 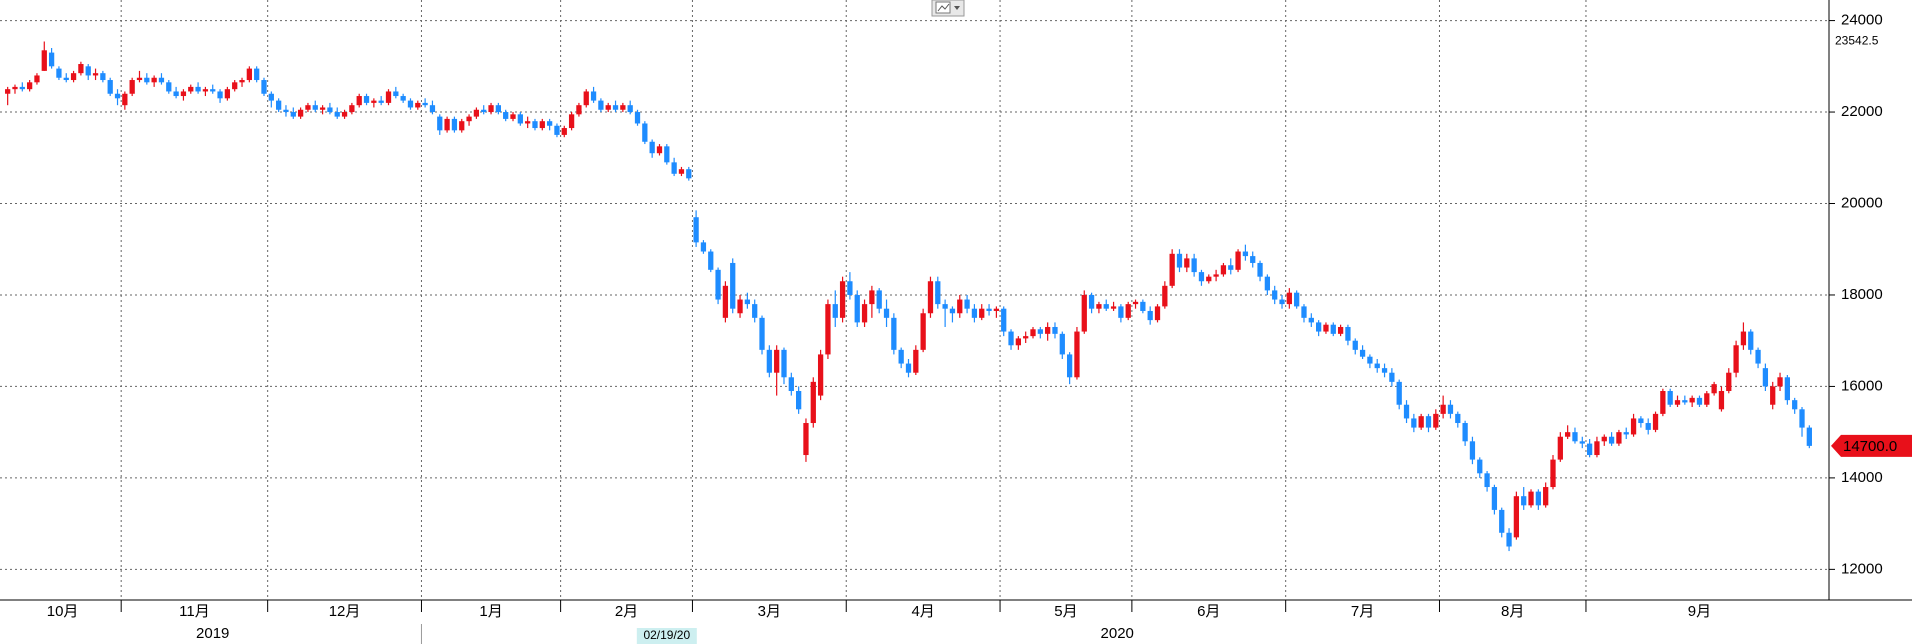 What do you see at coordinates (1862, 202) in the screenshot?
I see `y-tick-label: 20000` at bounding box center [1862, 202].